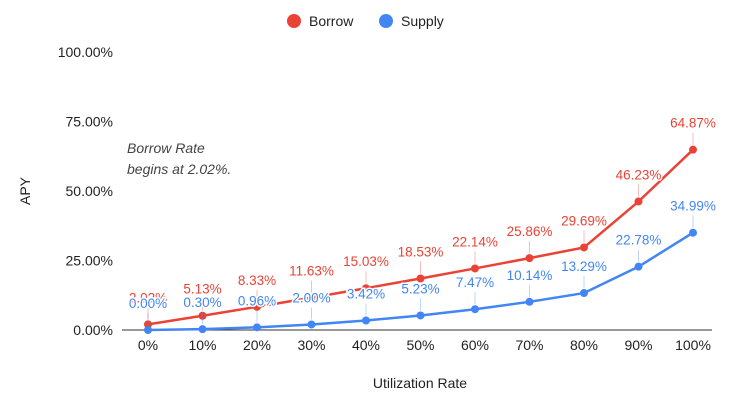 The width and height of the screenshot is (740, 415). What do you see at coordinates (584, 266) in the screenshot?
I see `supply-data-label: 13.29%` at bounding box center [584, 266].